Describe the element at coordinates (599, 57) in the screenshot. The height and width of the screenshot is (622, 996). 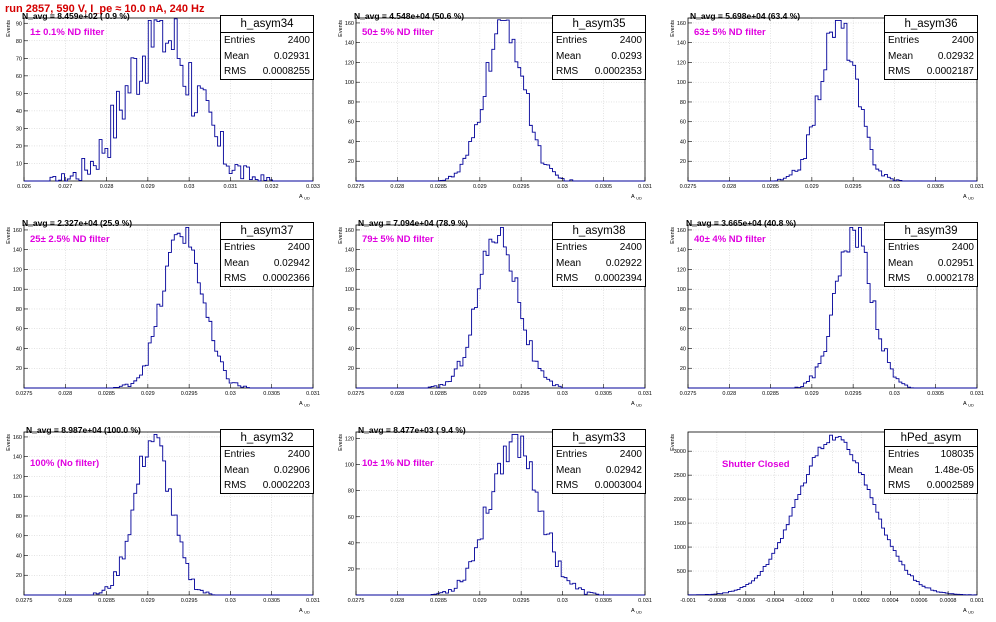
I see `stats-mean: Mean 0.0293` at that location.